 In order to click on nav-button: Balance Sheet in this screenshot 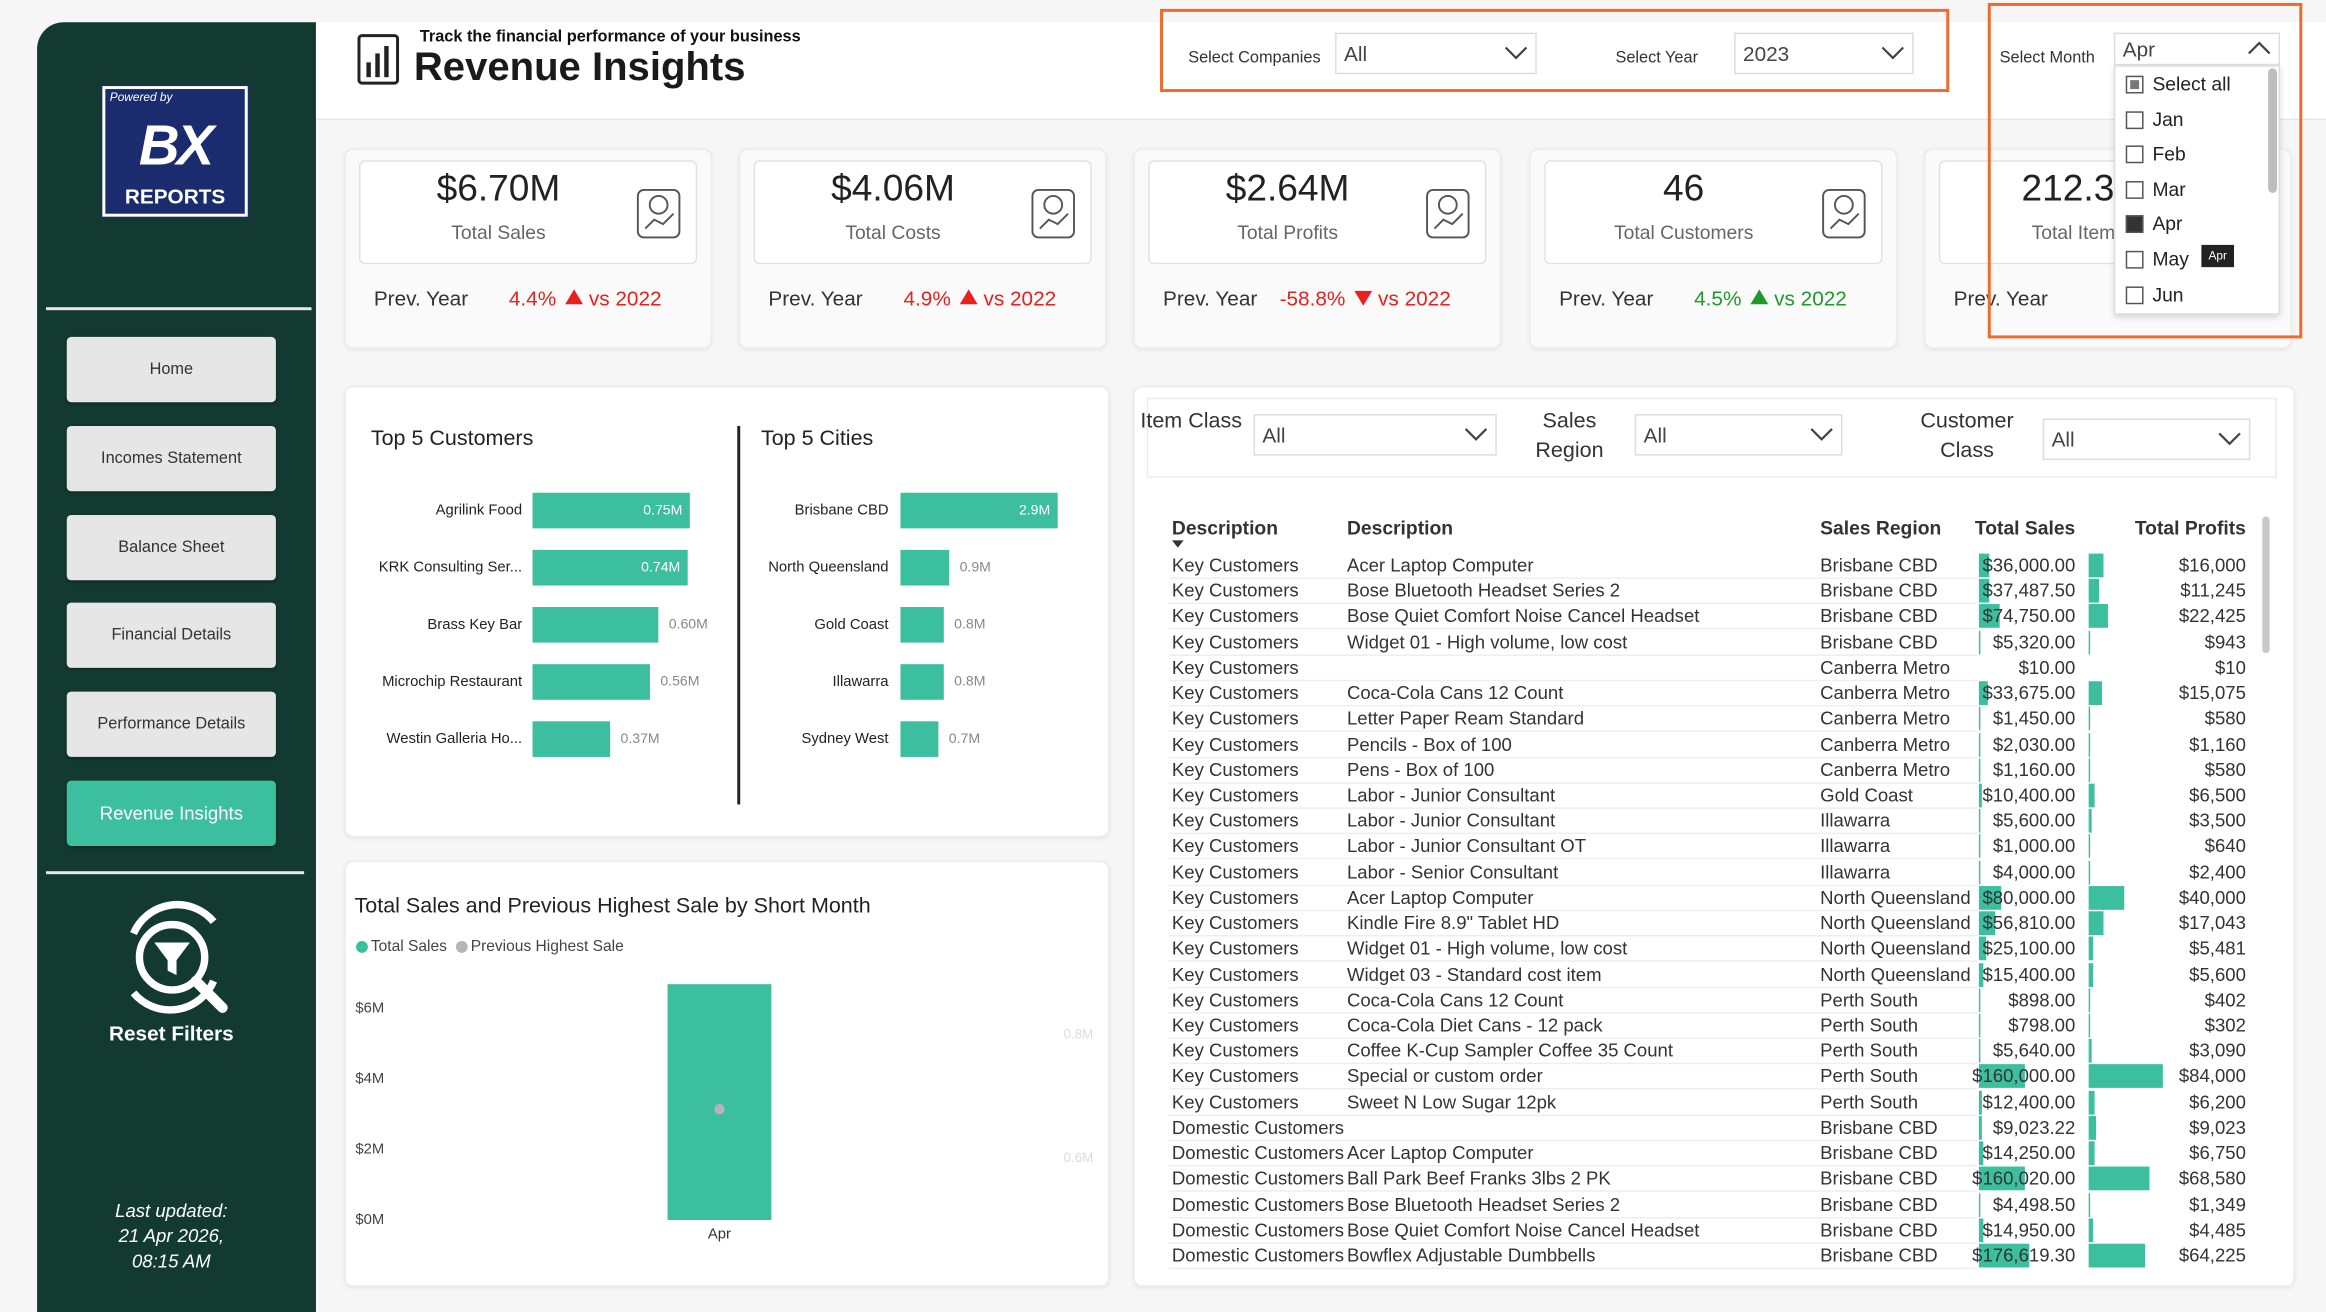, I will do `click(171, 548)`.